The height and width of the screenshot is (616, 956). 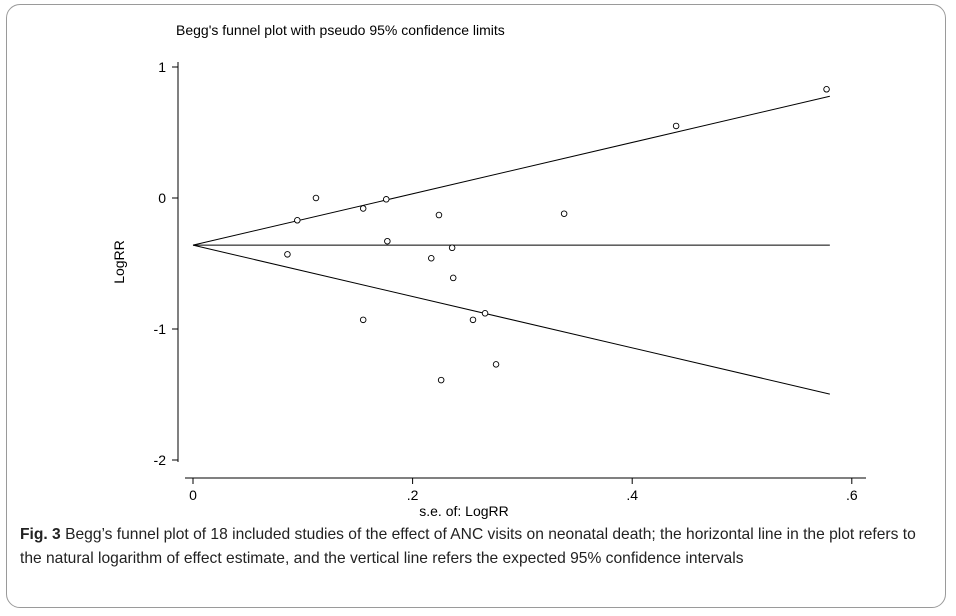 What do you see at coordinates (160, 460) in the screenshot?
I see `y-tick-label: -2` at bounding box center [160, 460].